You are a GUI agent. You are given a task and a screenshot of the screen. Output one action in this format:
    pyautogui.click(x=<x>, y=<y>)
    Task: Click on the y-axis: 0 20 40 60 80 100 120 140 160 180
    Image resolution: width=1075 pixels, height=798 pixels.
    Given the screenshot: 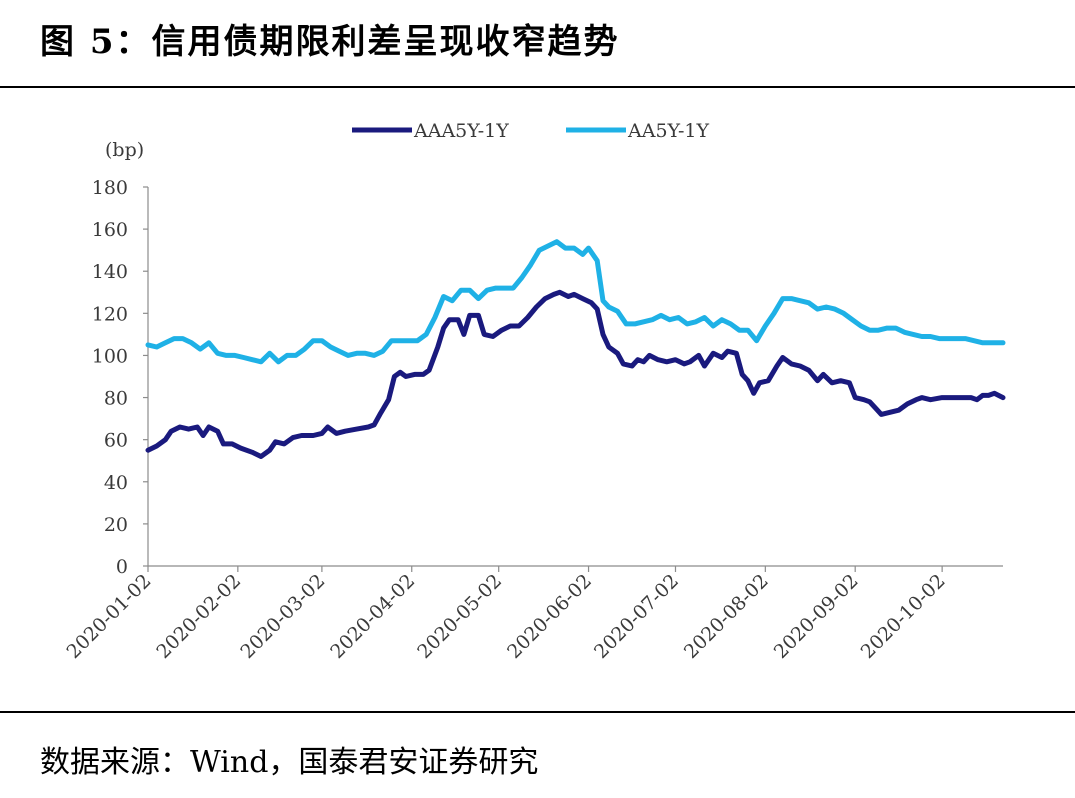 What is the action you would take?
    pyautogui.click(x=120, y=377)
    